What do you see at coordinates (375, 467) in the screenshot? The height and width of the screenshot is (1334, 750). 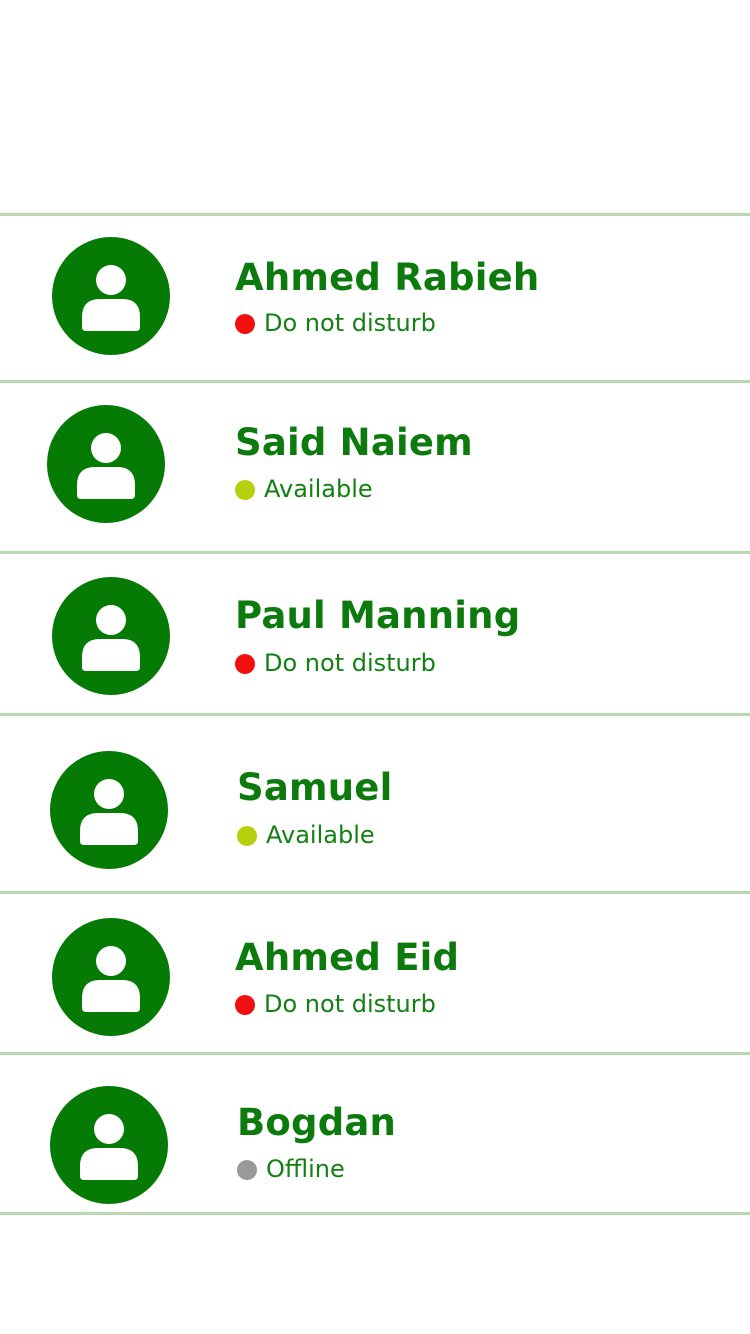 I see `contact-row-said-naiem: Said Naiem Available` at bounding box center [375, 467].